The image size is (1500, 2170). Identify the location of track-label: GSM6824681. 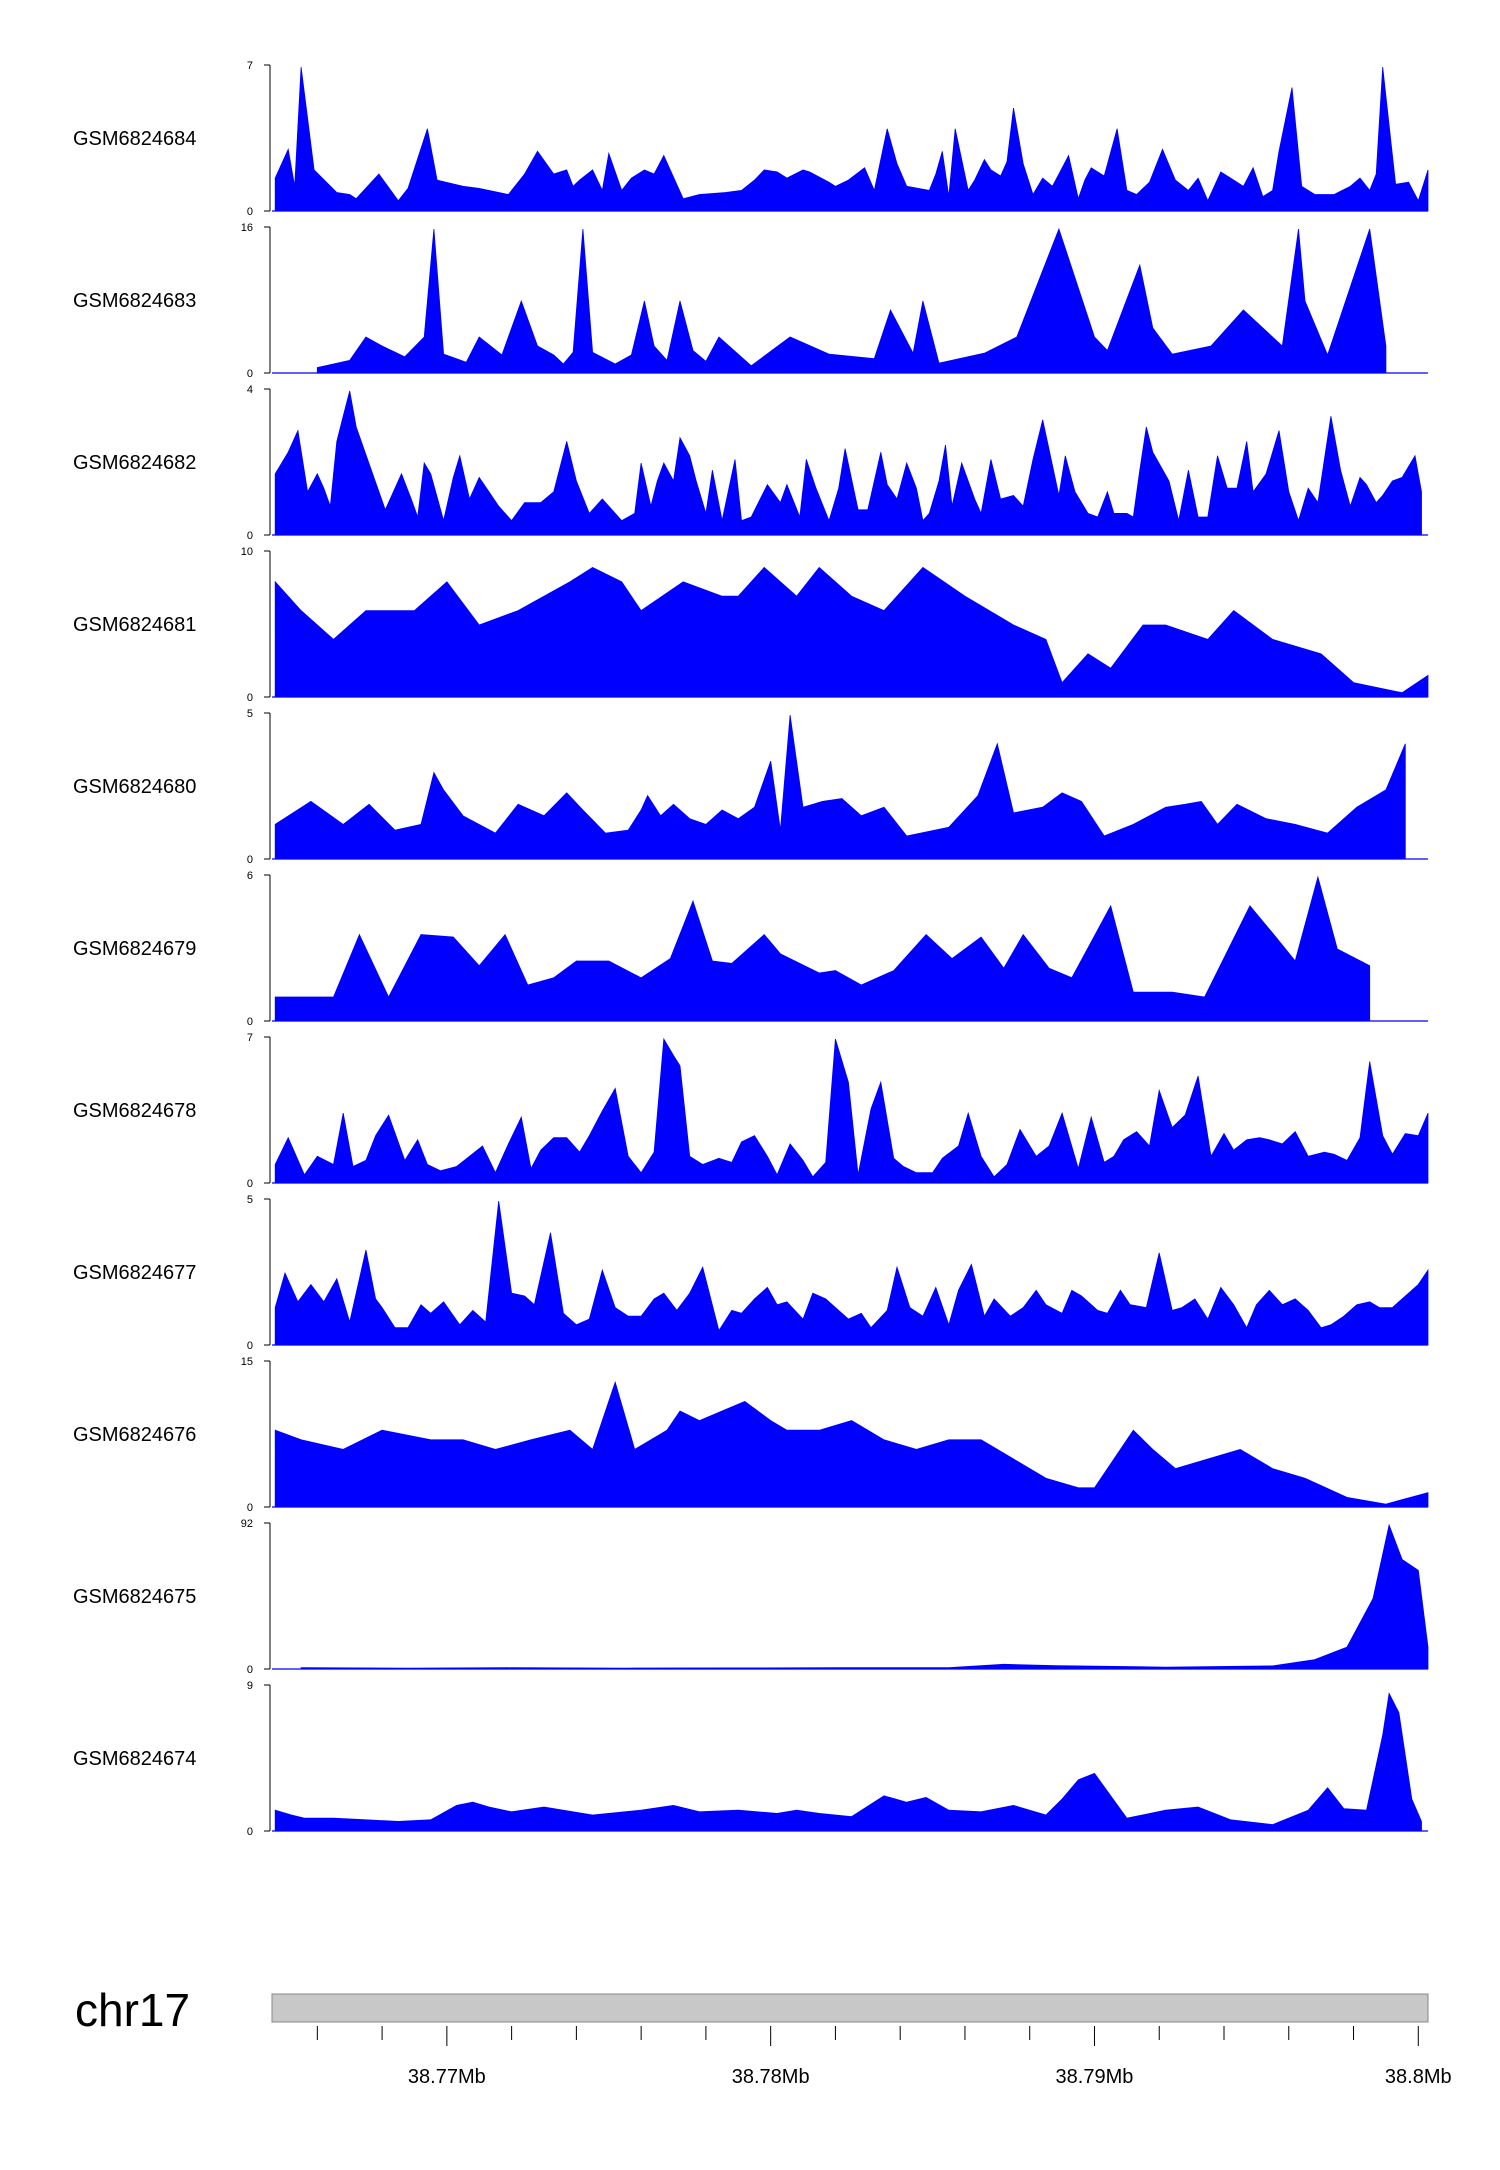
(134, 625).